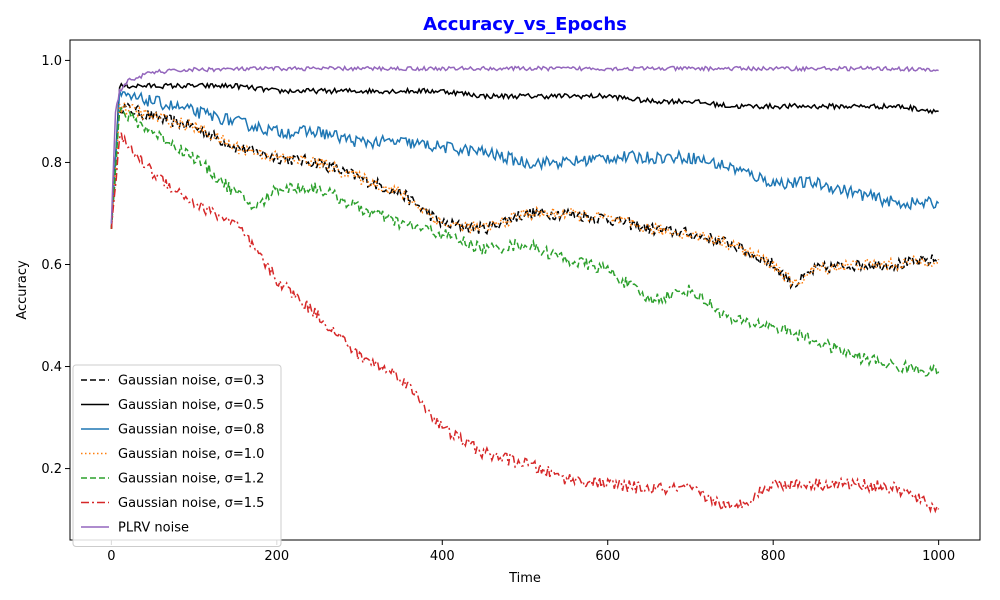 The image size is (1000, 600). I want to click on legend-label-1: Gaussian noise, σ=0.5, so click(191, 405).